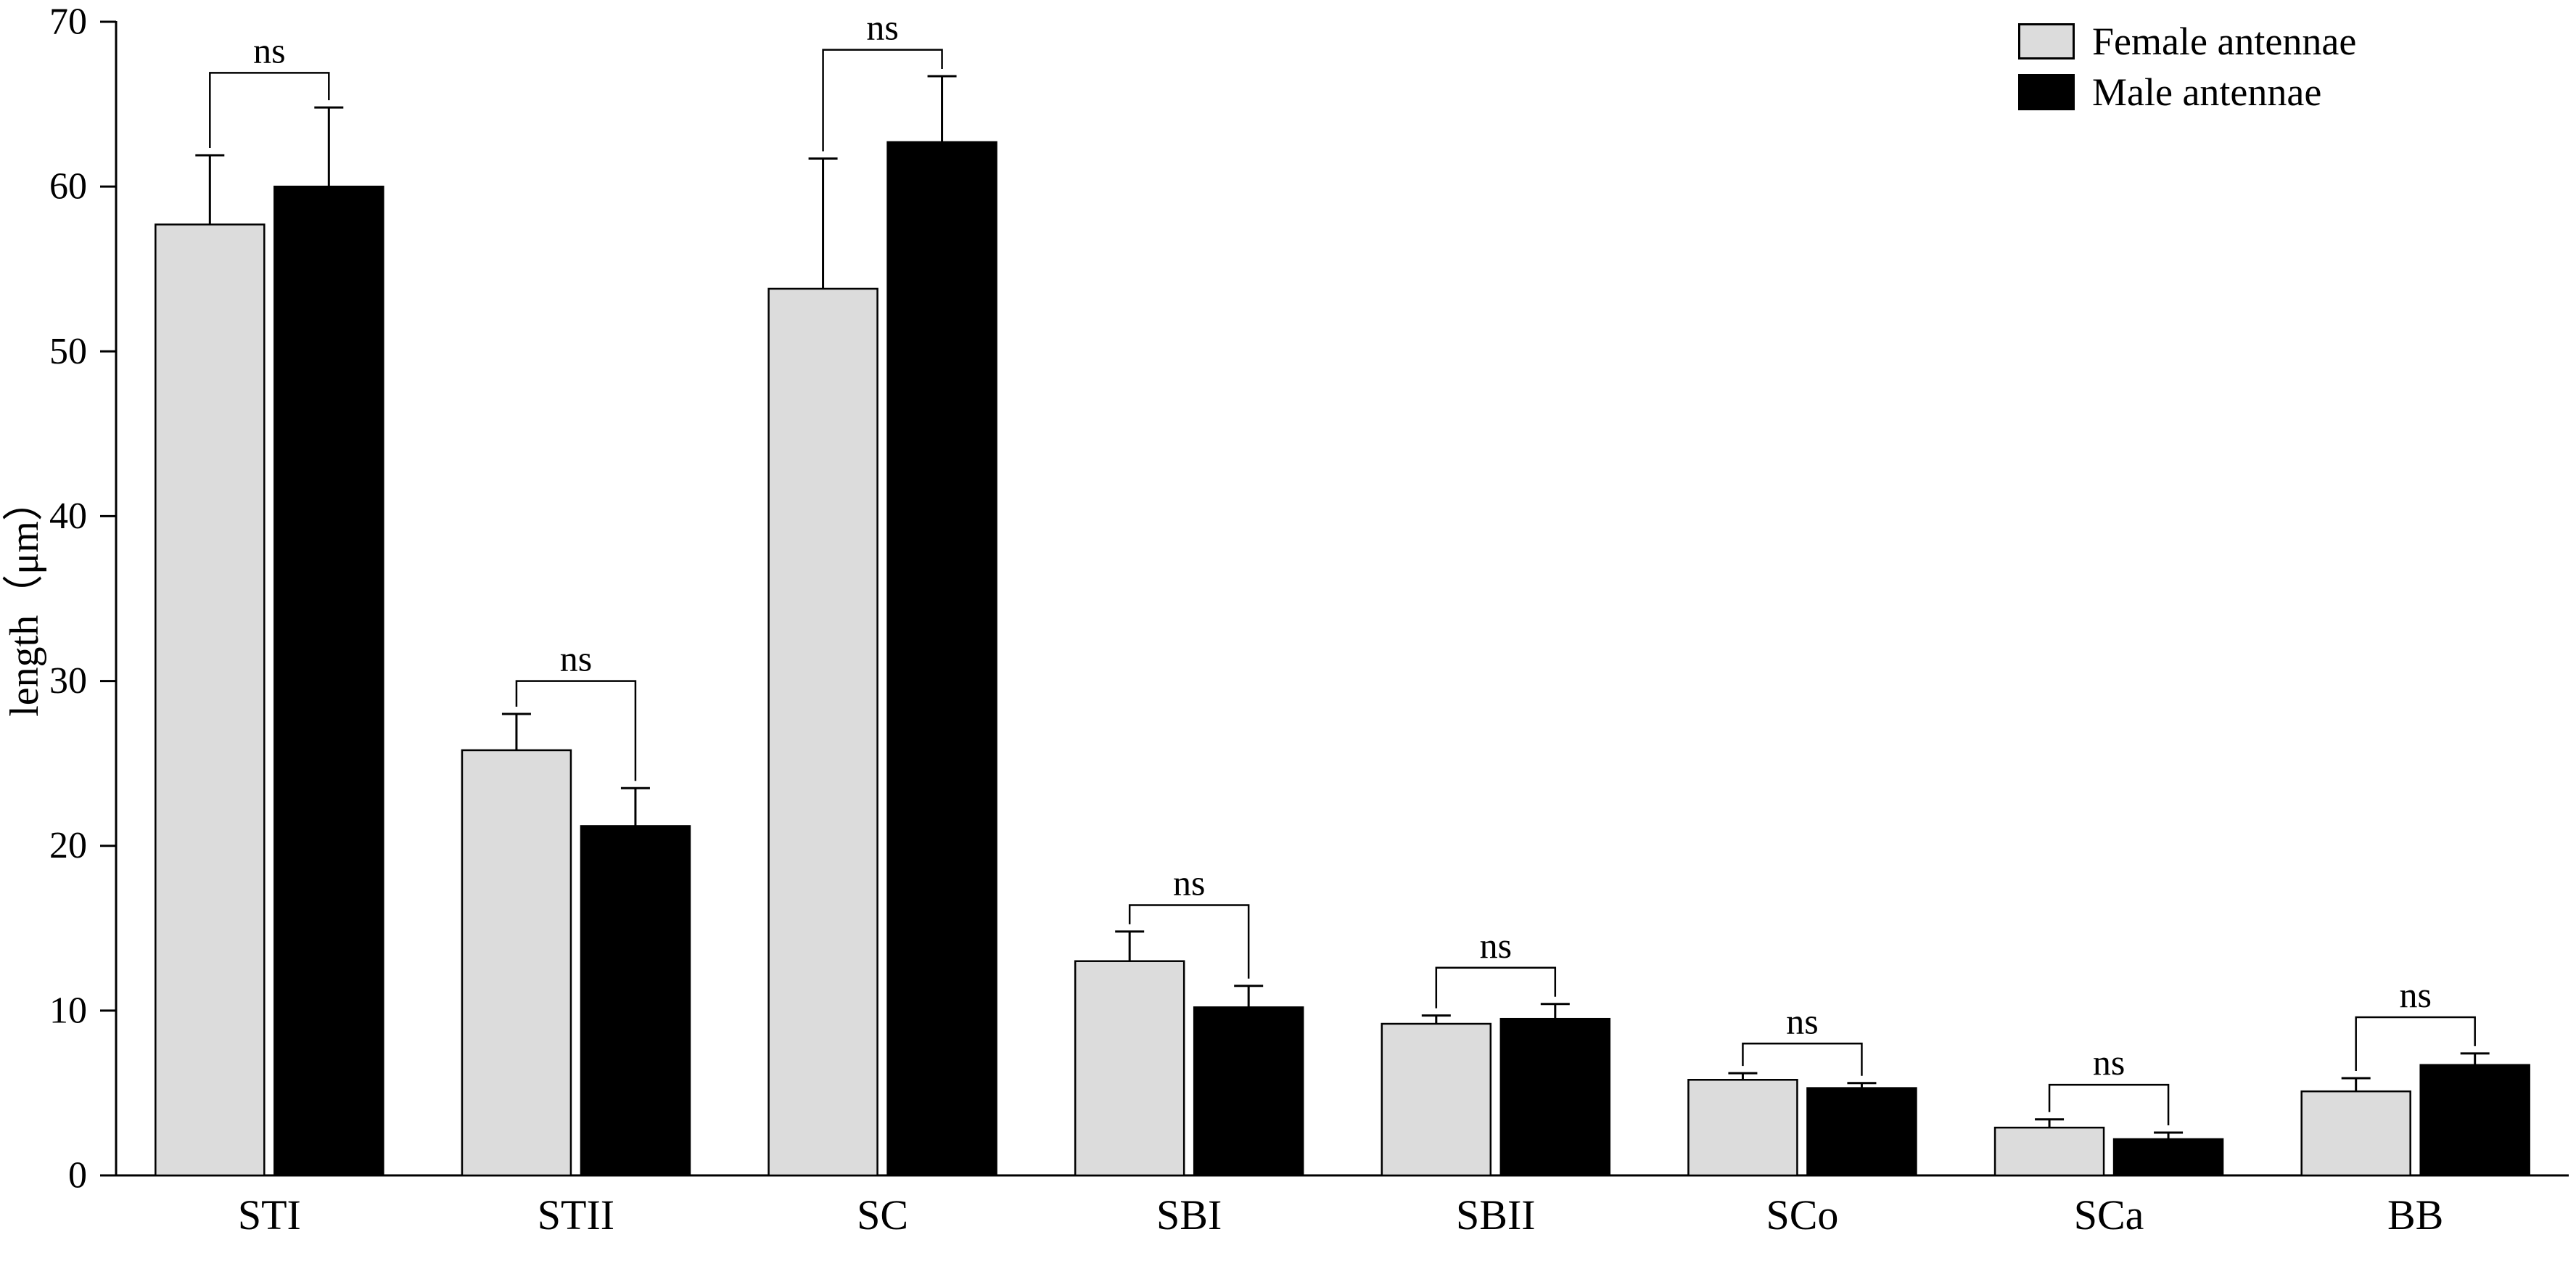 This screenshot has height=1269, width=2576. I want to click on legend: Female antennae Male antennae, so click(2187, 67).